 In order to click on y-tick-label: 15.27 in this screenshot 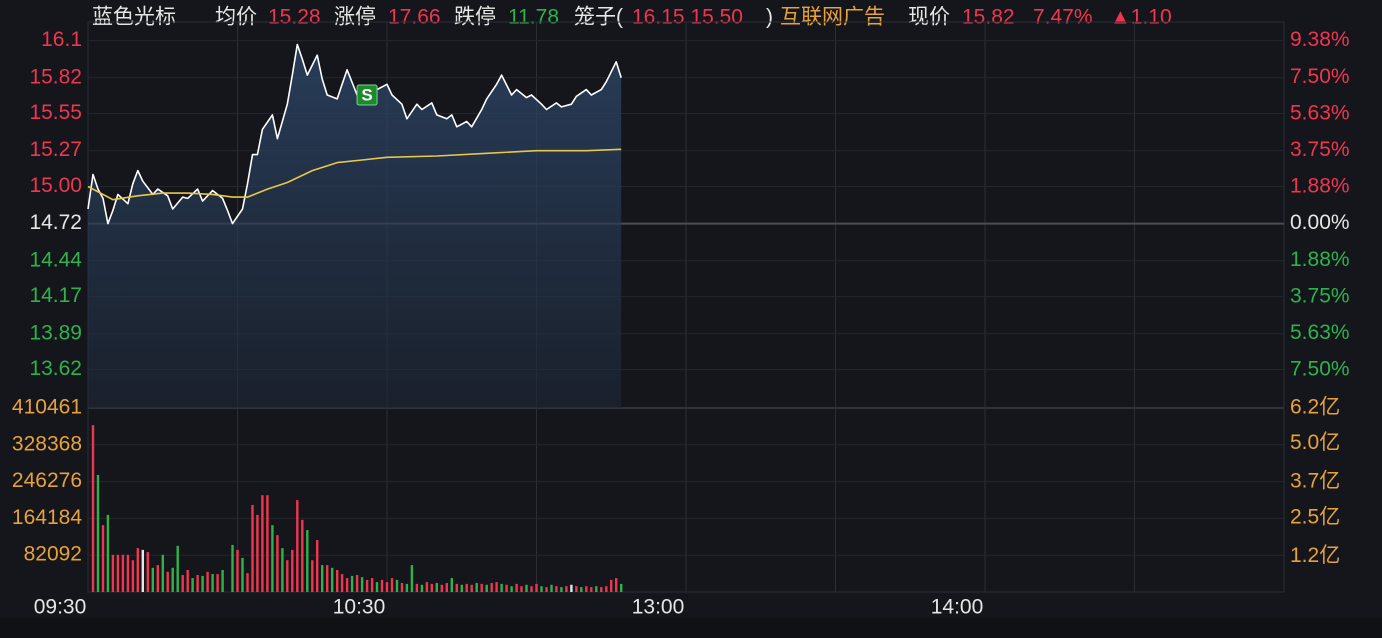, I will do `click(55, 149)`.